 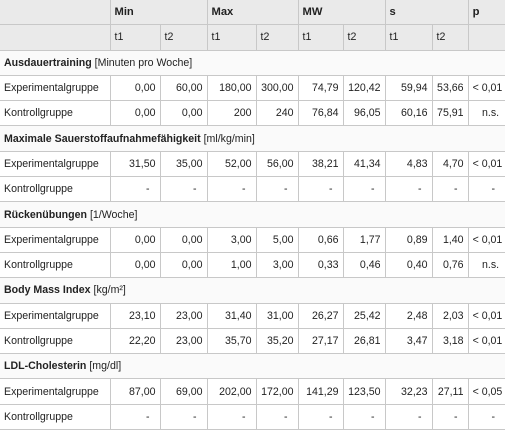 What do you see at coordinates (409, 265) in the screenshot?
I see `value-cell: 0,40` at bounding box center [409, 265].